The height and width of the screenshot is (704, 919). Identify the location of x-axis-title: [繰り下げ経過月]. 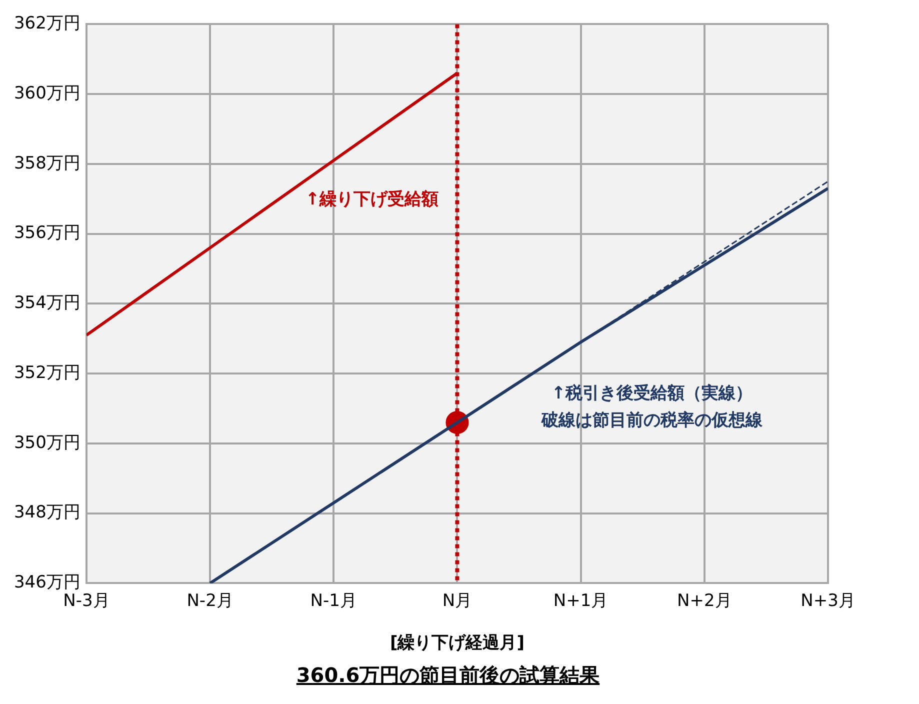
(457, 643).